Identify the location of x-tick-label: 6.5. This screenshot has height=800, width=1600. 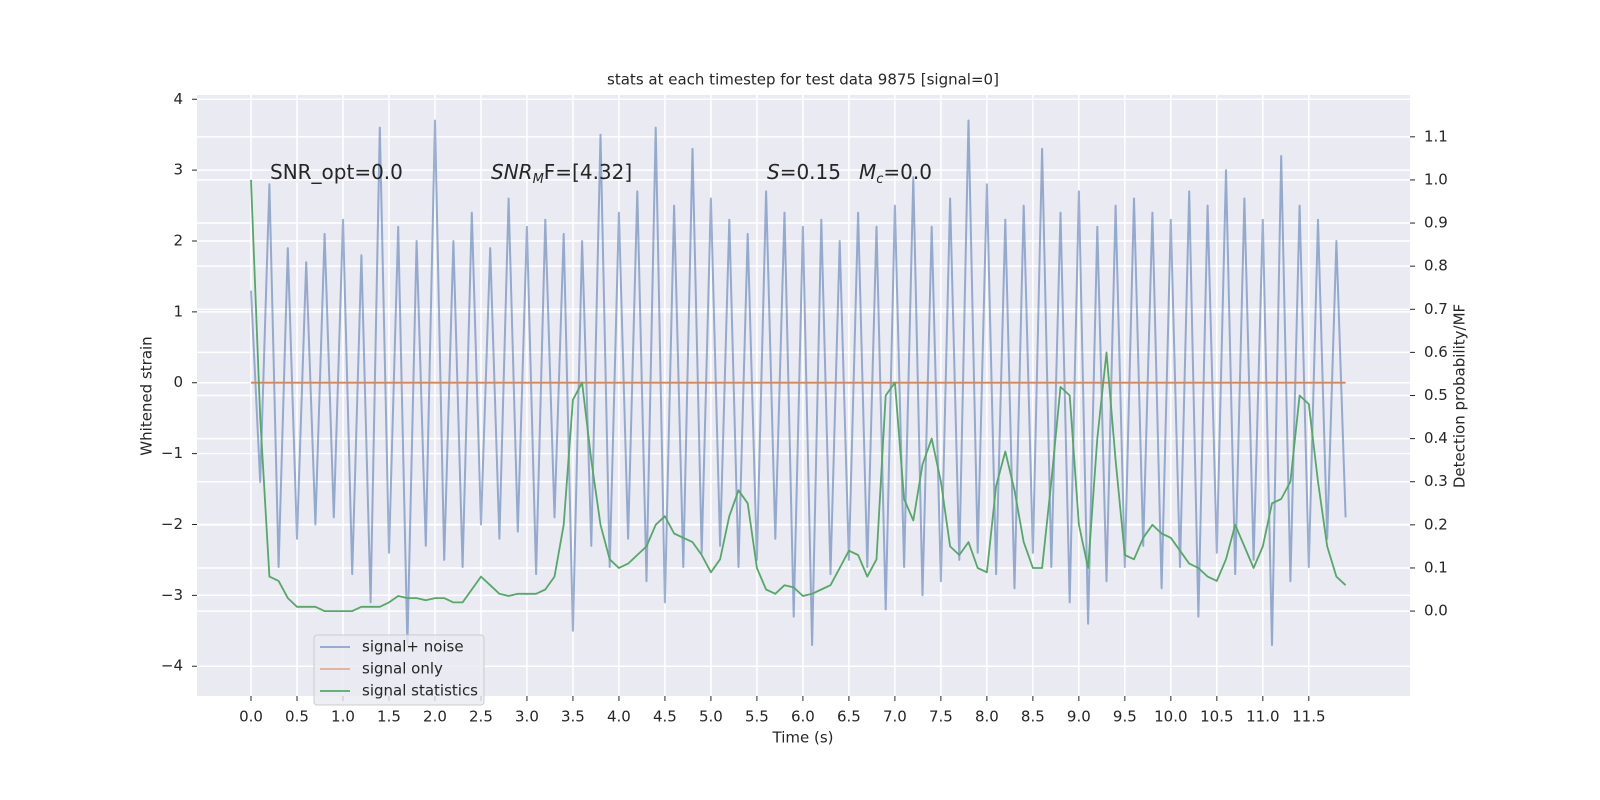
(849, 717).